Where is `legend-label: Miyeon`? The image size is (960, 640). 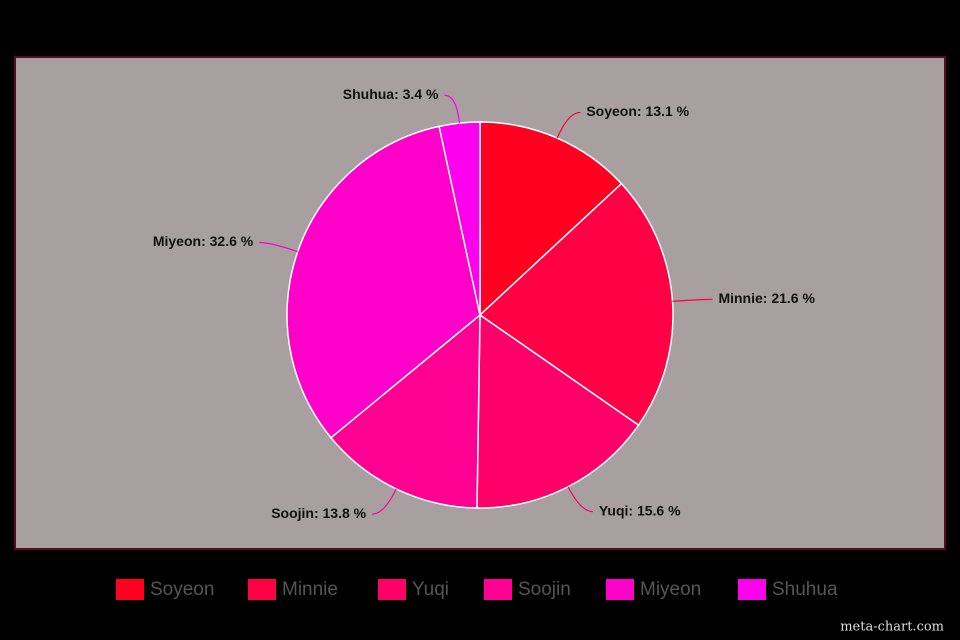 legend-label: Miyeon is located at coordinates (670, 589).